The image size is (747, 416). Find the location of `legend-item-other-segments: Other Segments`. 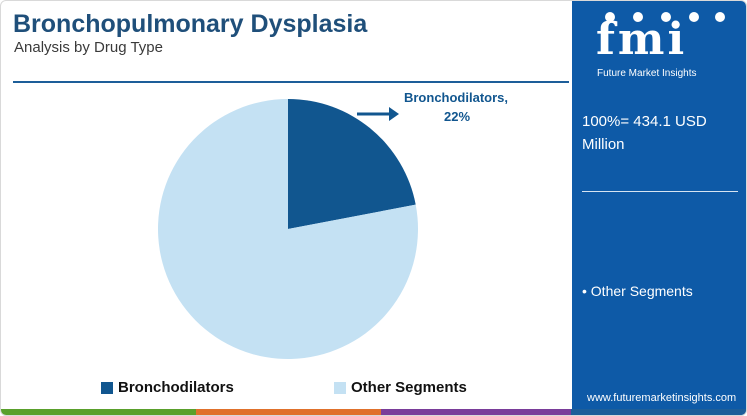

legend-item-other-segments: Other Segments is located at coordinates (400, 387).